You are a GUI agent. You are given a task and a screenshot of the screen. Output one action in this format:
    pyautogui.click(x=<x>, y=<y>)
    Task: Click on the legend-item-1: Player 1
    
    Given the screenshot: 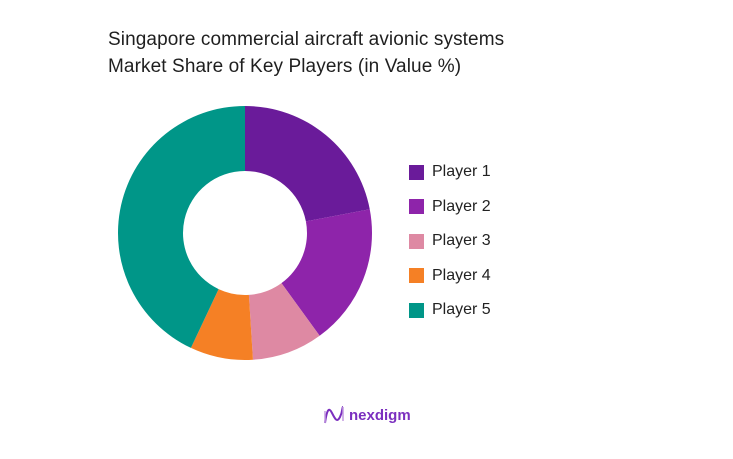 What is the action you would take?
    pyautogui.click(x=450, y=172)
    